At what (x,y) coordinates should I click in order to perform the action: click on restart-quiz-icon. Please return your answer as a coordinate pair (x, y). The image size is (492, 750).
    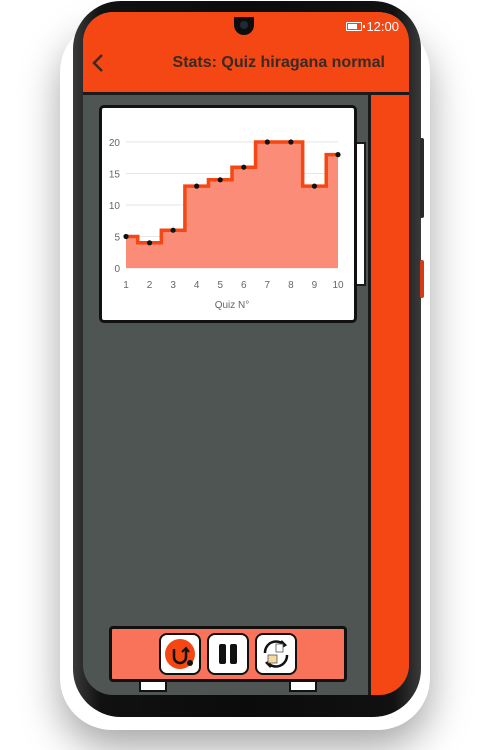
    Looking at the image, I should click on (180, 654).